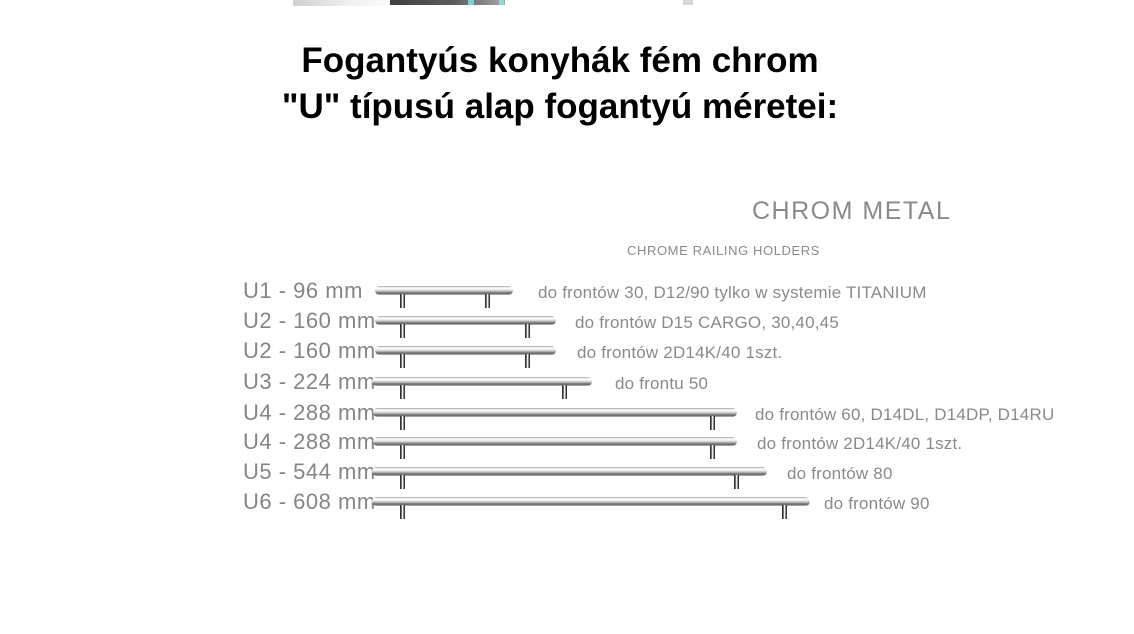 The width and height of the screenshot is (1134, 634). Describe the element at coordinates (560, 60) in the screenshot. I see `page-title-line1: Fogantyús konyhák fém chrom` at that location.